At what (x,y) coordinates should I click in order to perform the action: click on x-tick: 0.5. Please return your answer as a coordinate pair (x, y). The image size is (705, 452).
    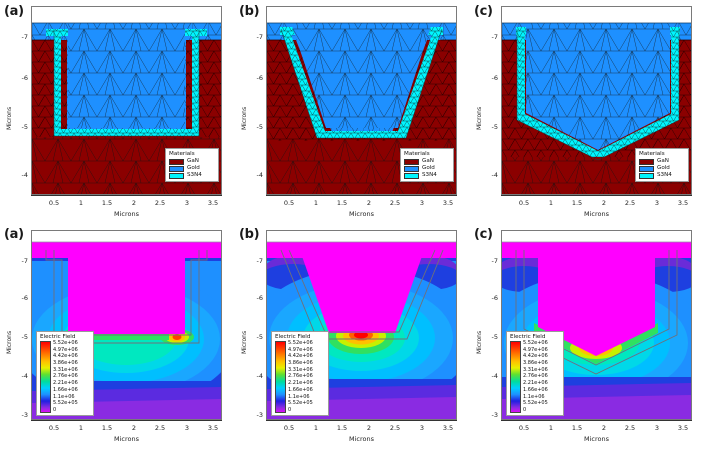
    Looking at the image, I should click on (524, 428).